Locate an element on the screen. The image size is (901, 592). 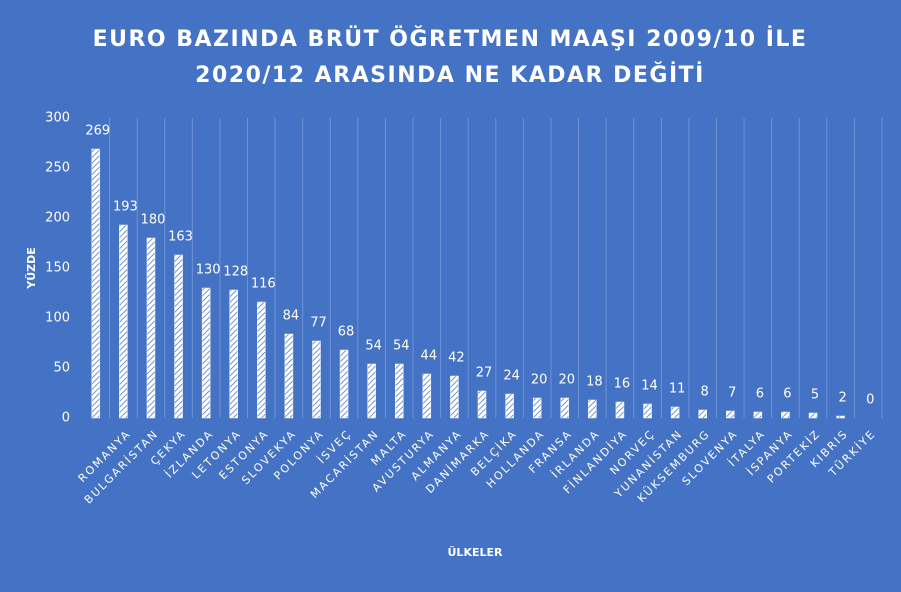
y-tick-label: 200 is located at coordinates (57, 218).